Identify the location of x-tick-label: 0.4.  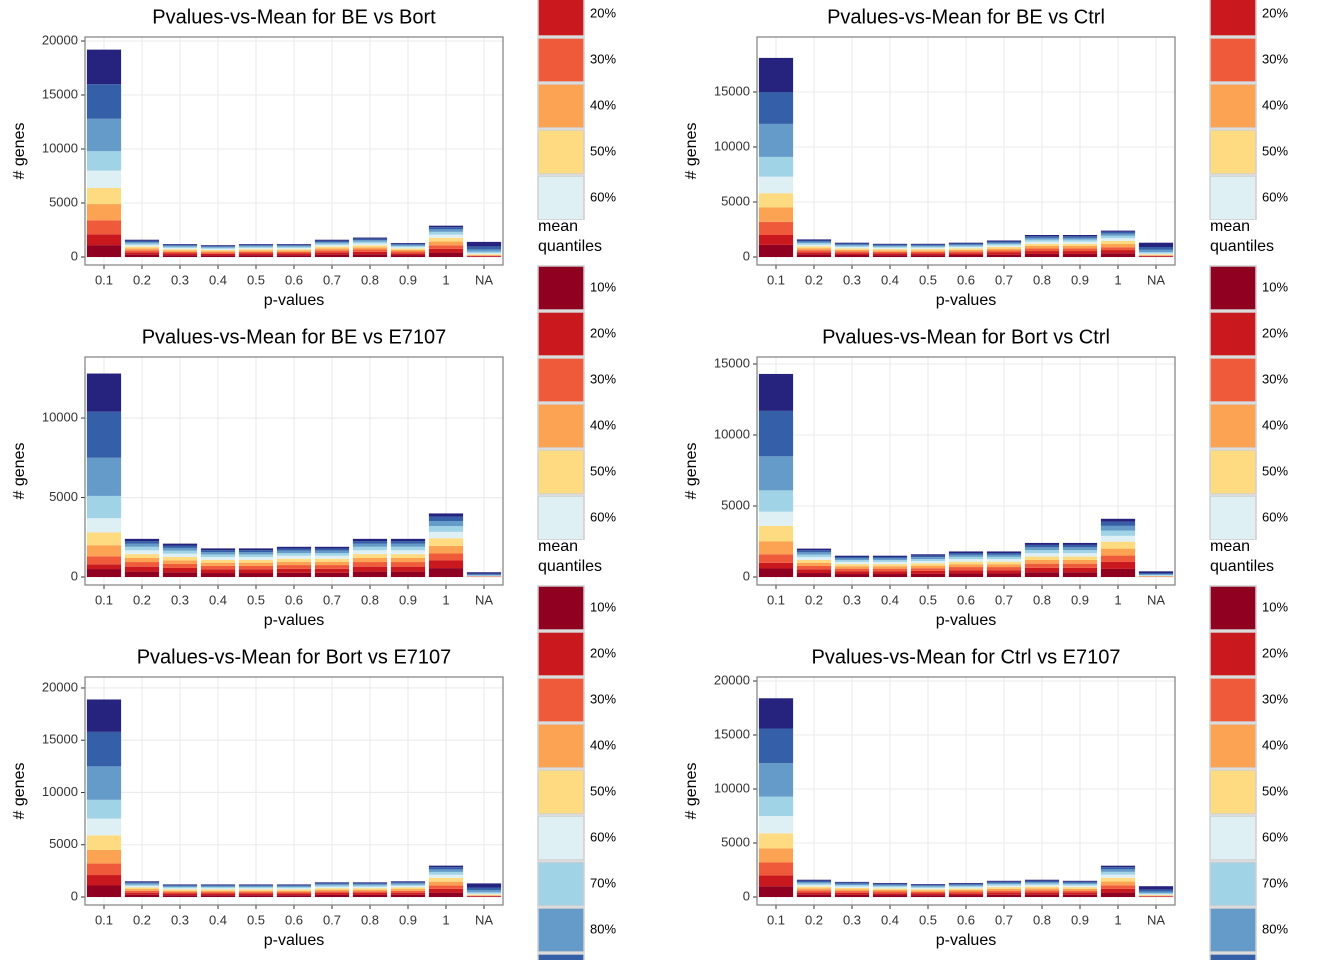
(218, 279).